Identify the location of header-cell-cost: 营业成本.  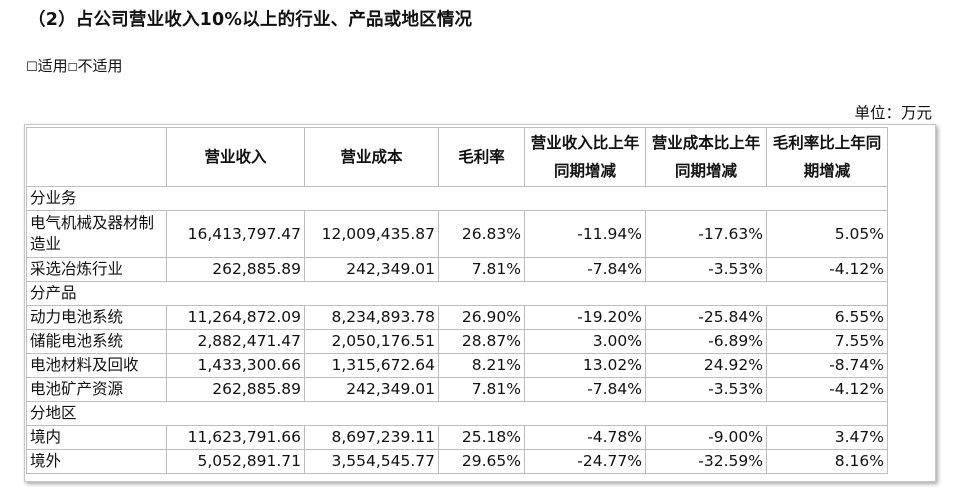
(371, 157).